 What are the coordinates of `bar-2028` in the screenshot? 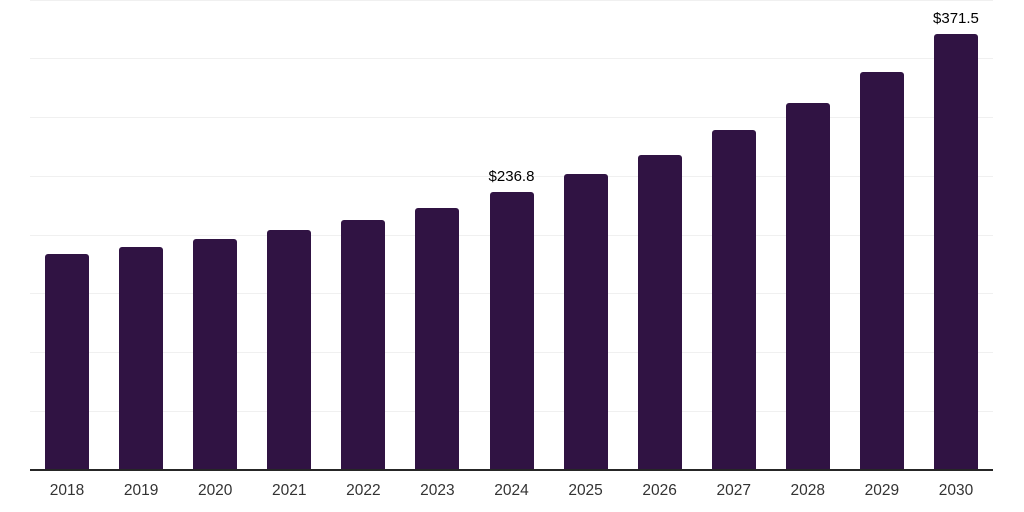 It's located at (807, 286).